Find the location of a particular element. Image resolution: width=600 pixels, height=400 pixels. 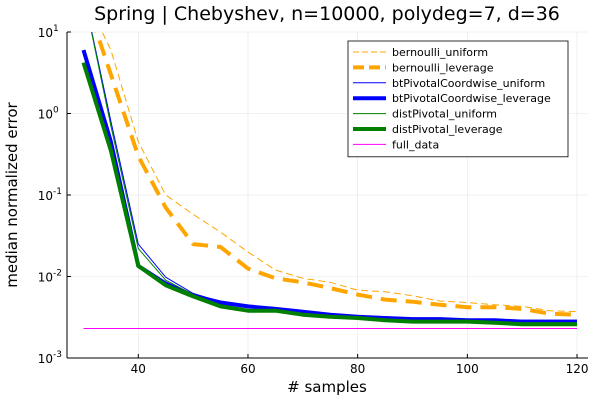

legend-label: distPivotal_uniform is located at coordinates (444, 114).